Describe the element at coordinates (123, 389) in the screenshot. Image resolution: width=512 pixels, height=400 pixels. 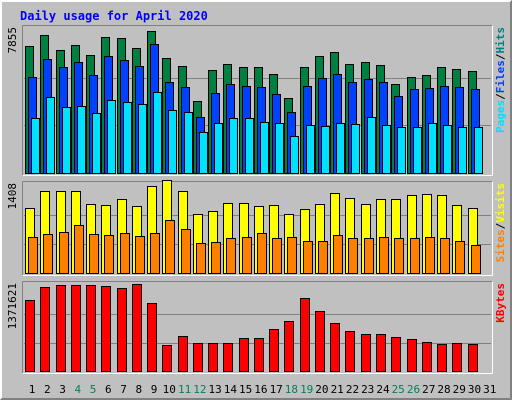
I see `day-label-7: 7` at that location.